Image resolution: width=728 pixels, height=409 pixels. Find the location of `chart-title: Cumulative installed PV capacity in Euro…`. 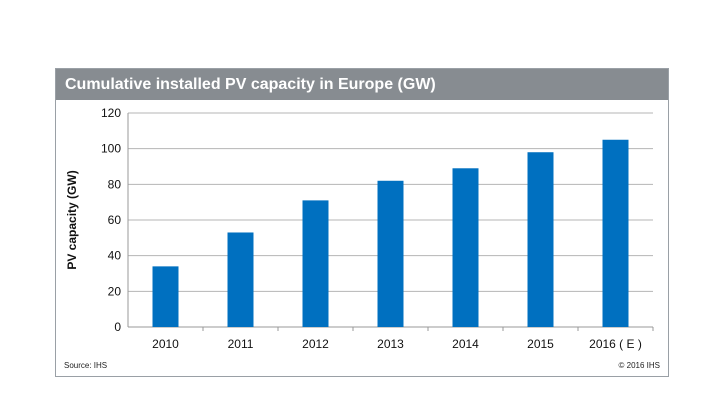

chart-title: Cumulative installed PV capacity in Euro… is located at coordinates (362, 84).